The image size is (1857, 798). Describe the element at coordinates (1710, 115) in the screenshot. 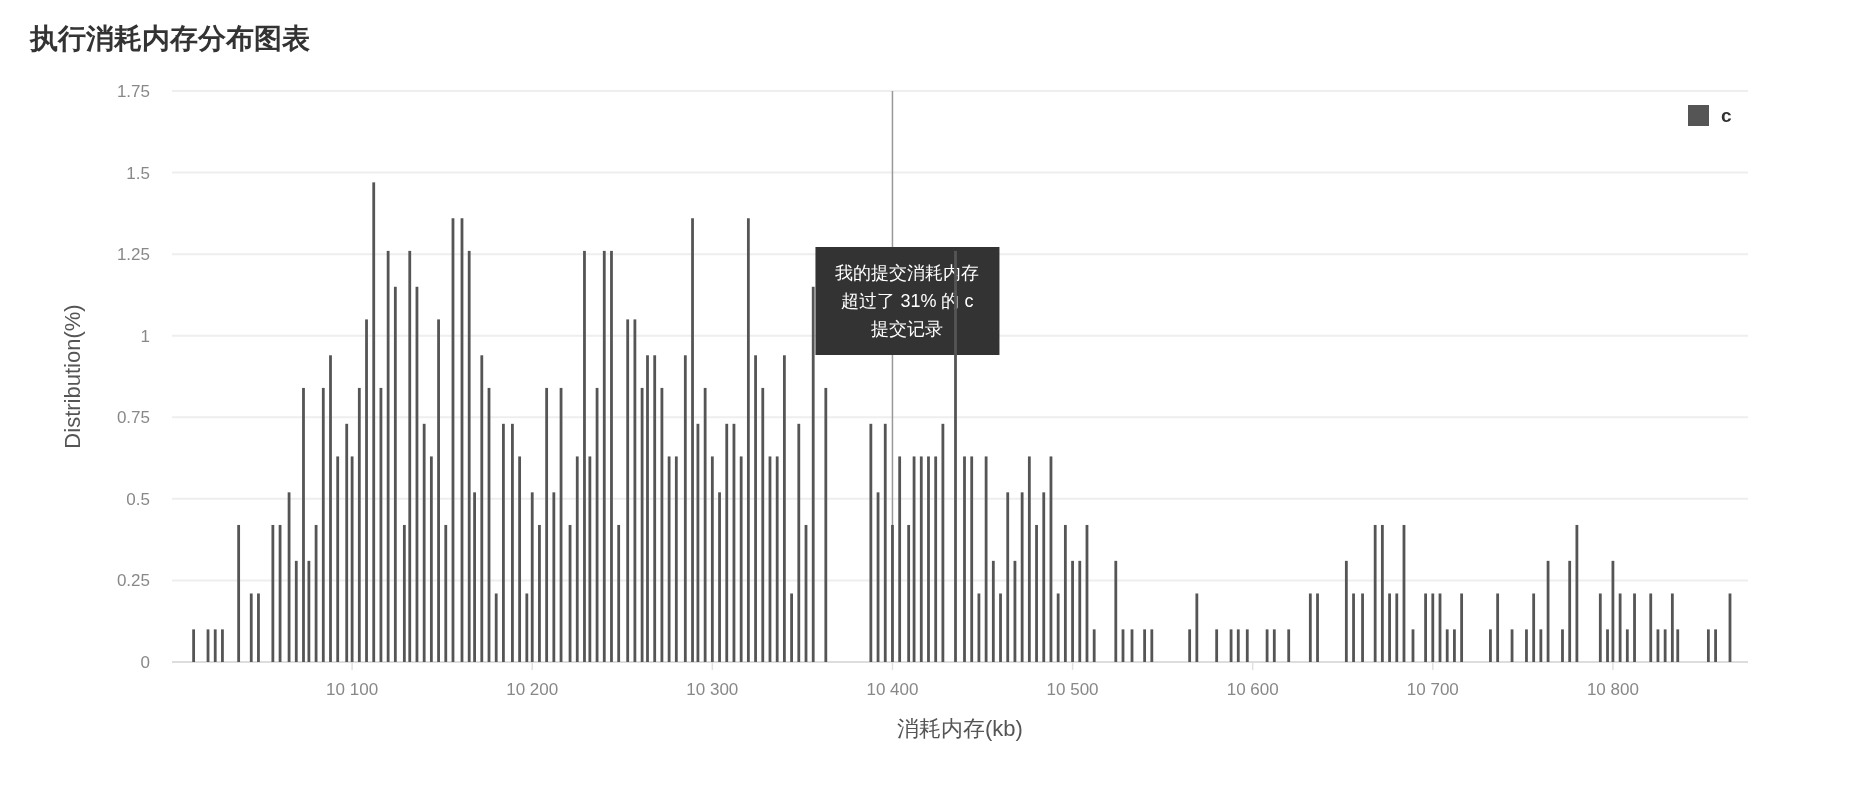

I see `legend: c` at that location.